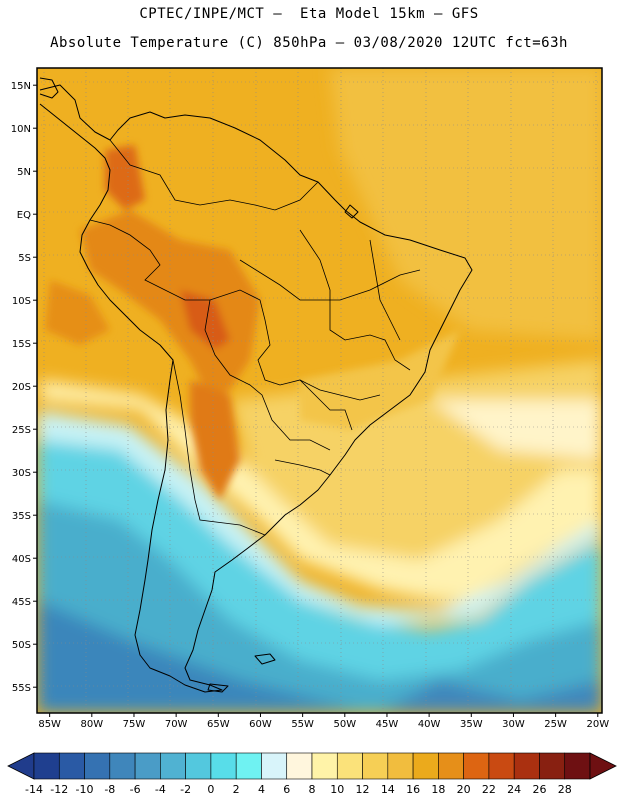  I want to click on lon-tick-label: 35W, so click(471, 724).